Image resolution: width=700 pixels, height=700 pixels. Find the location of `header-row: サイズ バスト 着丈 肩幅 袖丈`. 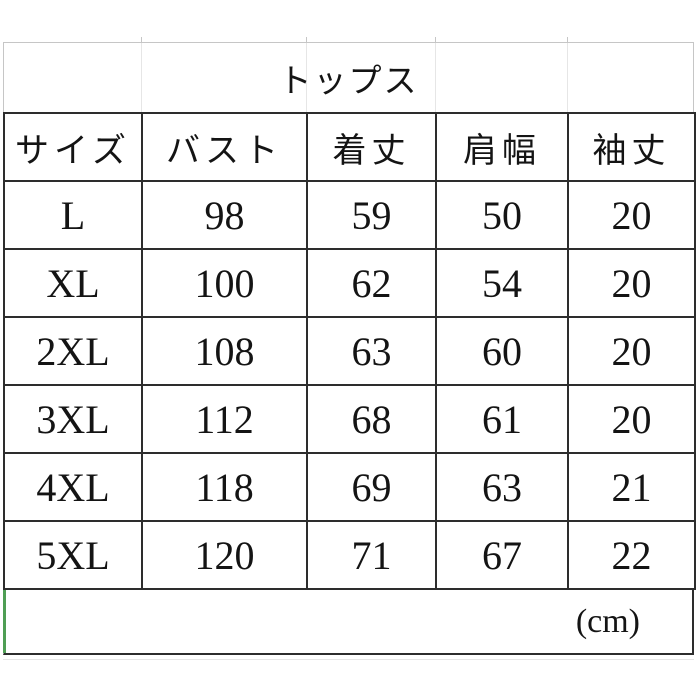

header-row: サイズ バスト 着丈 肩幅 袖丈 is located at coordinates (349, 147).